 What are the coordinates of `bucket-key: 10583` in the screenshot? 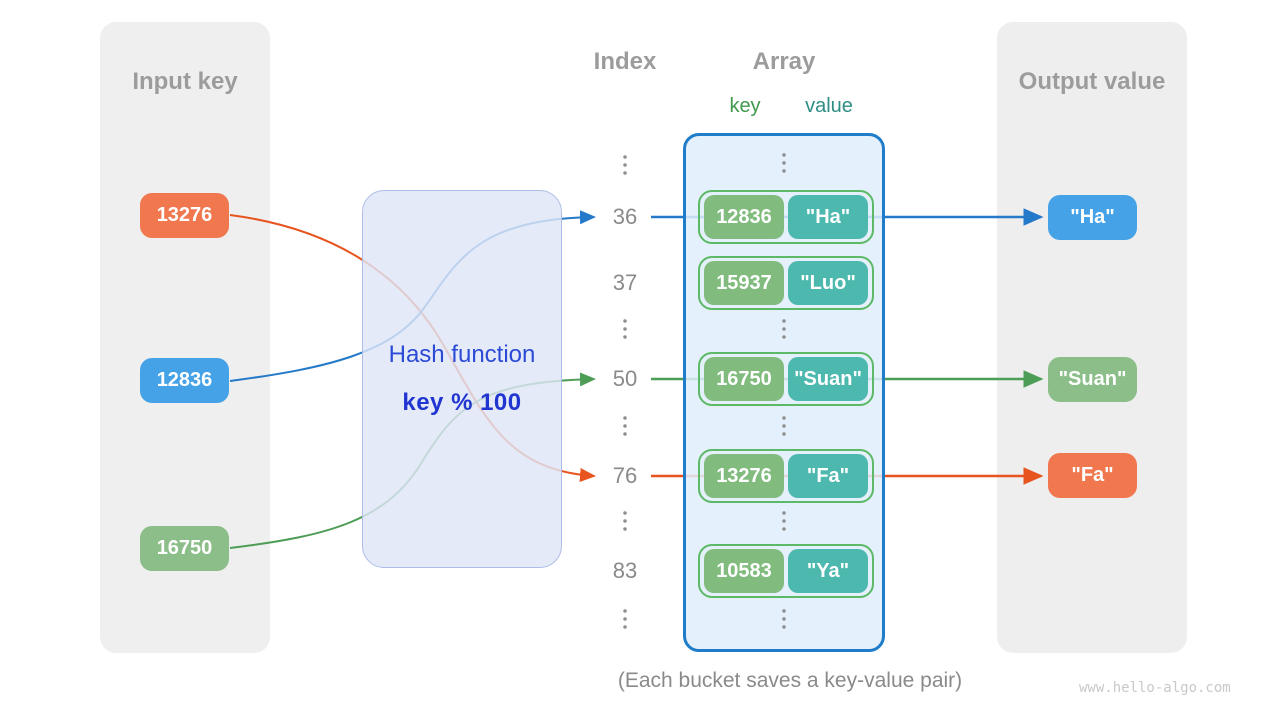 It's located at (744, 571).